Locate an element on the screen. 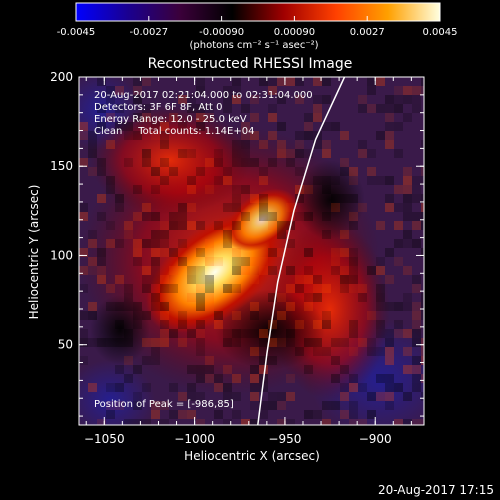  heatmap-dark-region is located at coordinates (120, 330).